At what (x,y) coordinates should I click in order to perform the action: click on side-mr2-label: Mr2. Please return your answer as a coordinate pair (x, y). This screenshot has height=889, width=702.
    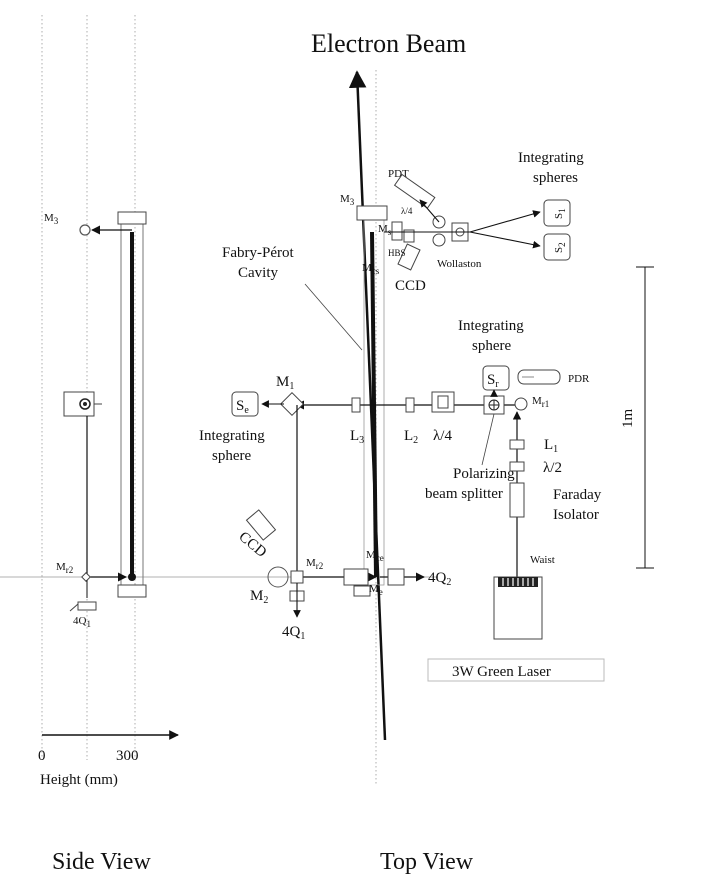
    Looking at the image, I should click on (64, 568).